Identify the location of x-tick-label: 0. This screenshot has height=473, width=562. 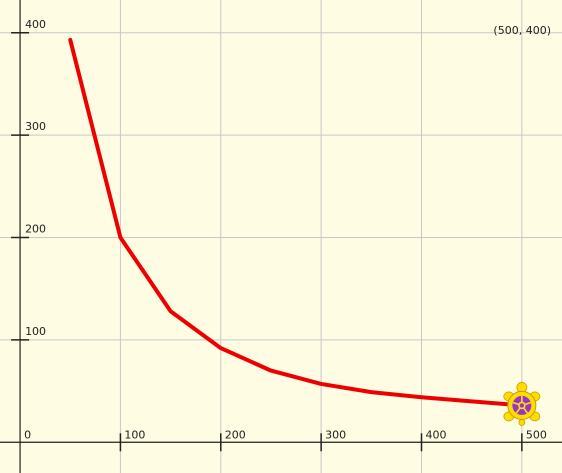
(27, 434).